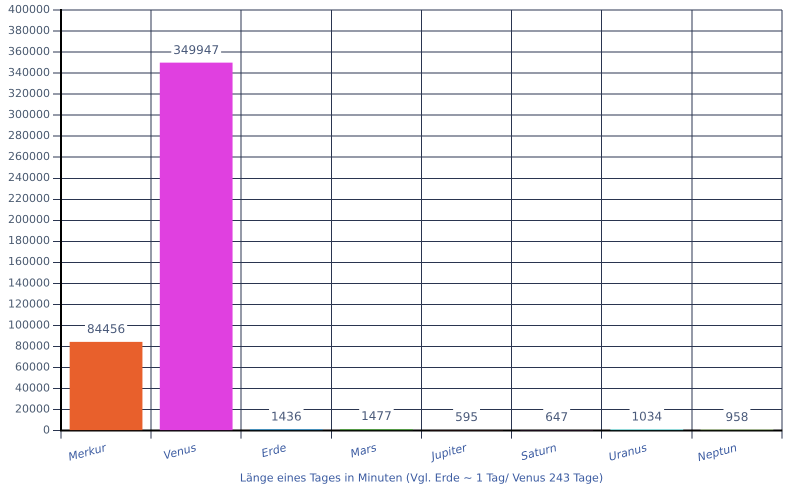  I want to click on x-tick-label: Erde, so click(274, 450).